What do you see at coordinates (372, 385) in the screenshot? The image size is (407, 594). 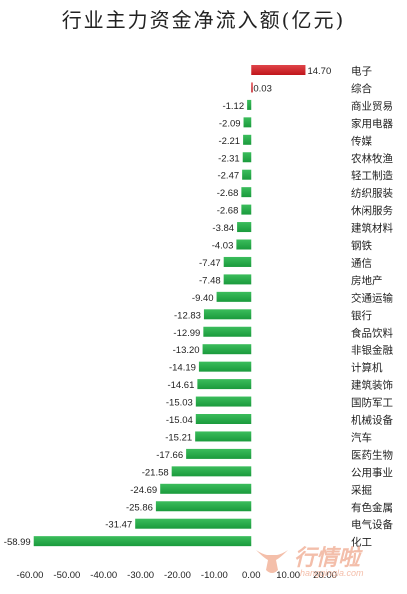 I see `category-label: 建筑装饰` at bounding box center [372, 385].